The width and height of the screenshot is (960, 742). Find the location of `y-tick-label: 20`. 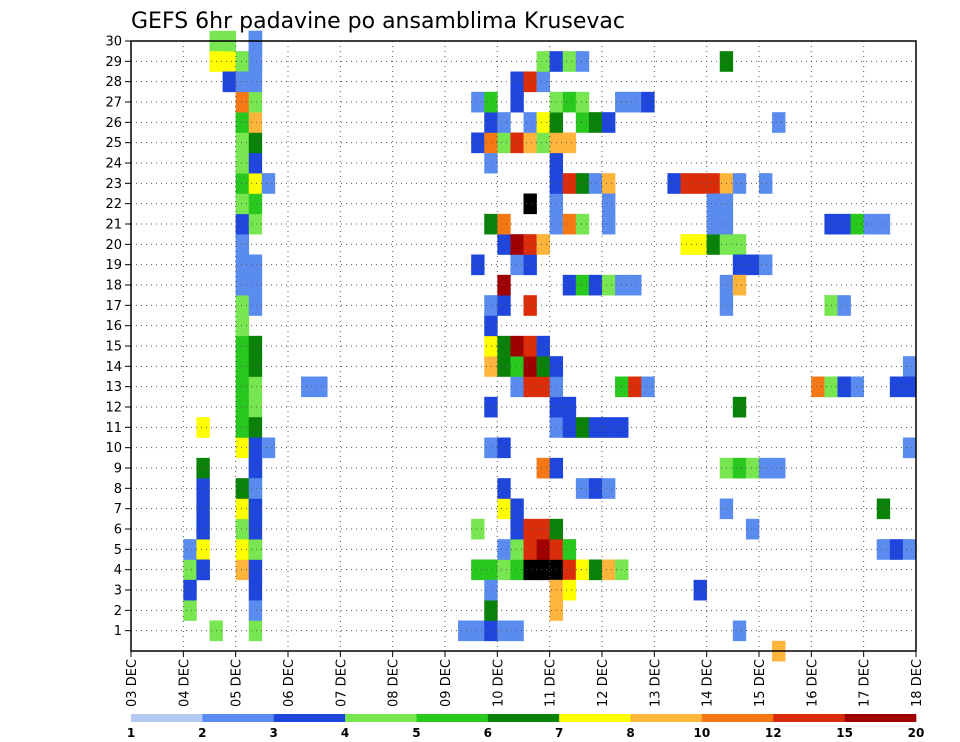

y-tick-label: 20 is located at coordinates (113, 245).